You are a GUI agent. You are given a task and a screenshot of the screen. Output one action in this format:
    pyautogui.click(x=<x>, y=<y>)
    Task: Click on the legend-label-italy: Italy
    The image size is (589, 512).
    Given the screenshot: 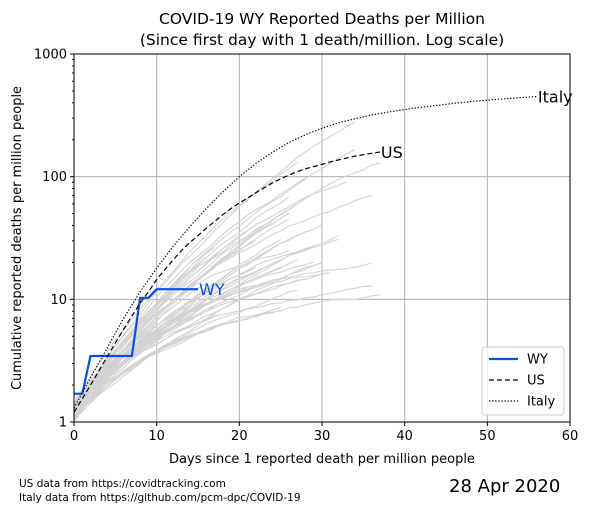 What is the action you would take?
    pyautogui.click(x=541, y=402)
    